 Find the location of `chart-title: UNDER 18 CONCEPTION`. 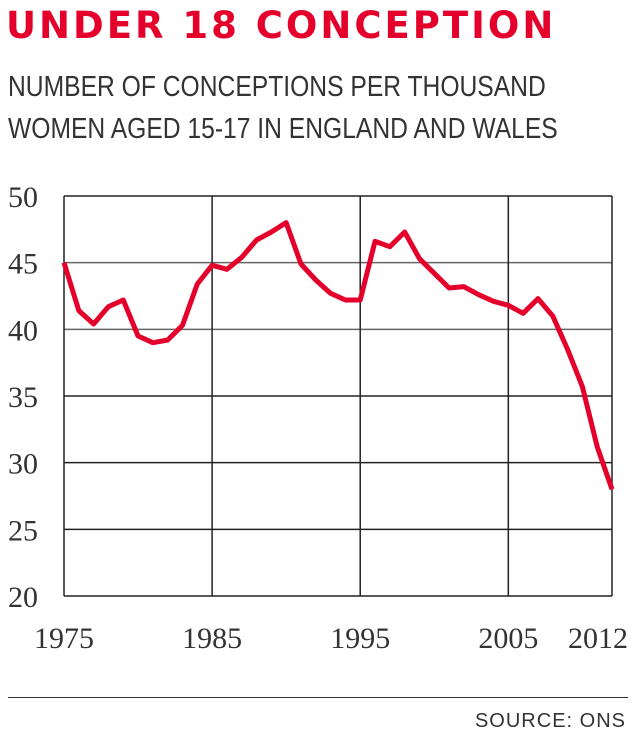

chart-title: UNDER 18 CONCEPTION is located at coordinates (281, 25).